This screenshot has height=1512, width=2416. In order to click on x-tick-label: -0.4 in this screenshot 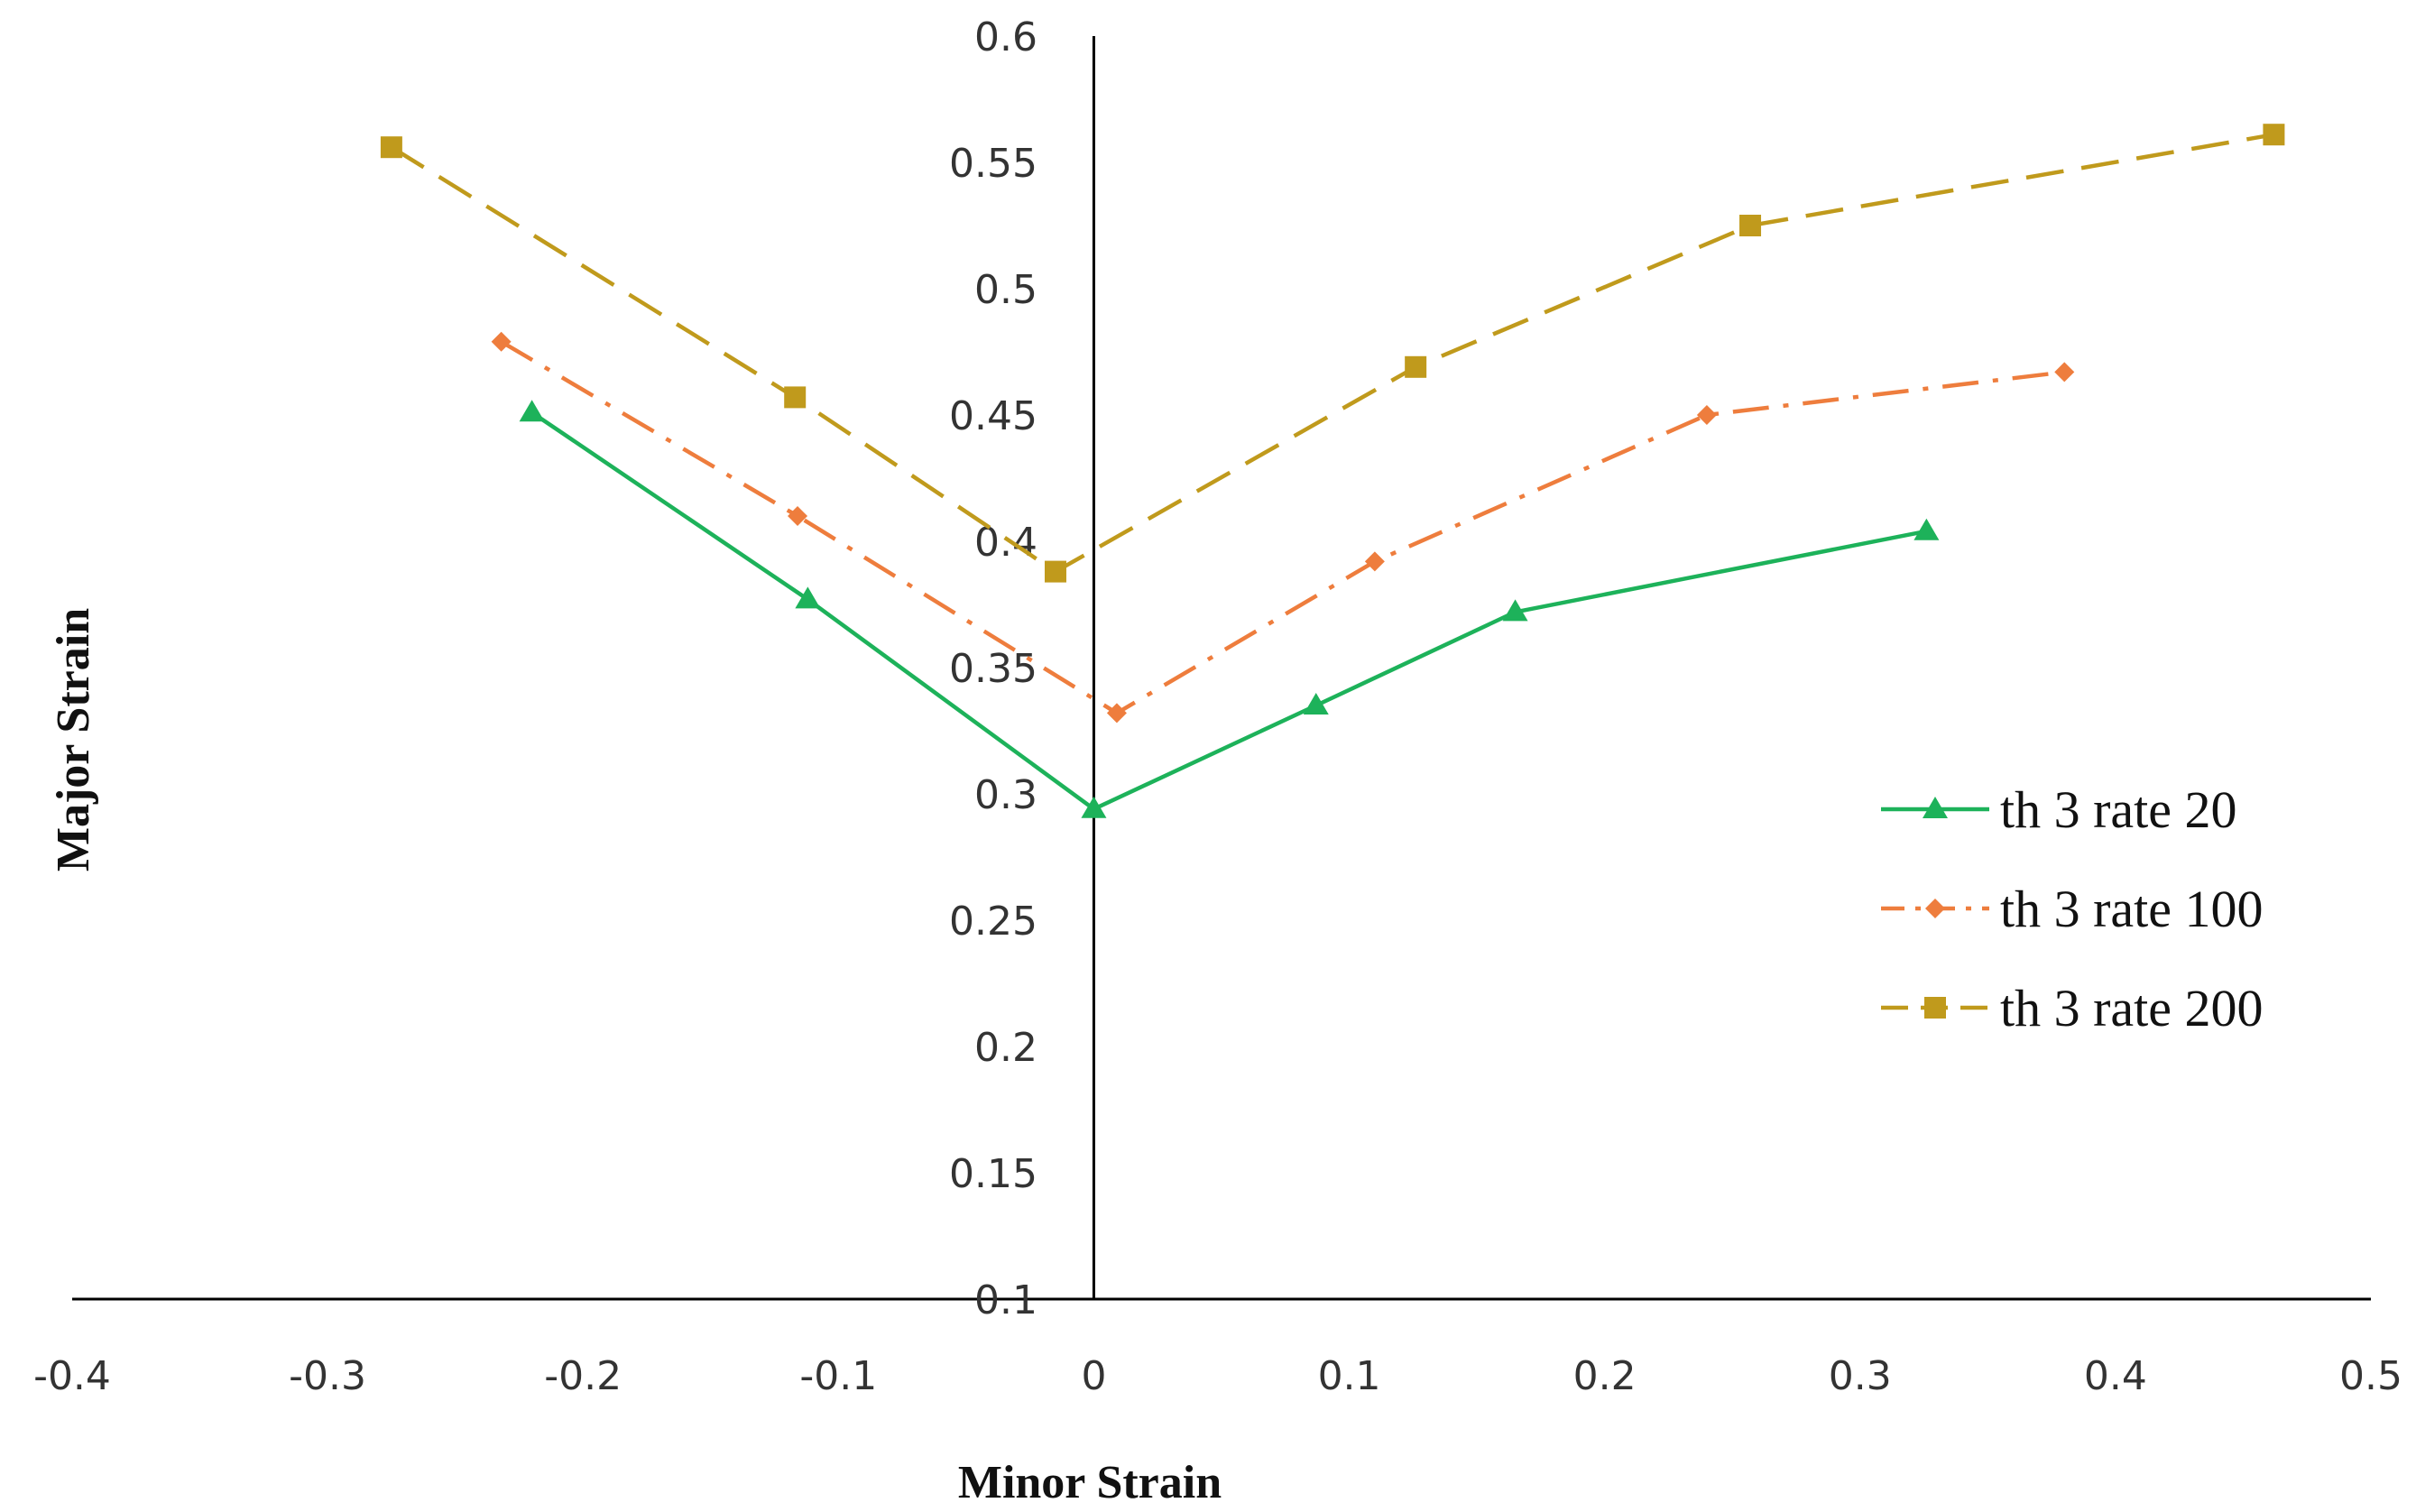, I will do `click(72, 1376)`.